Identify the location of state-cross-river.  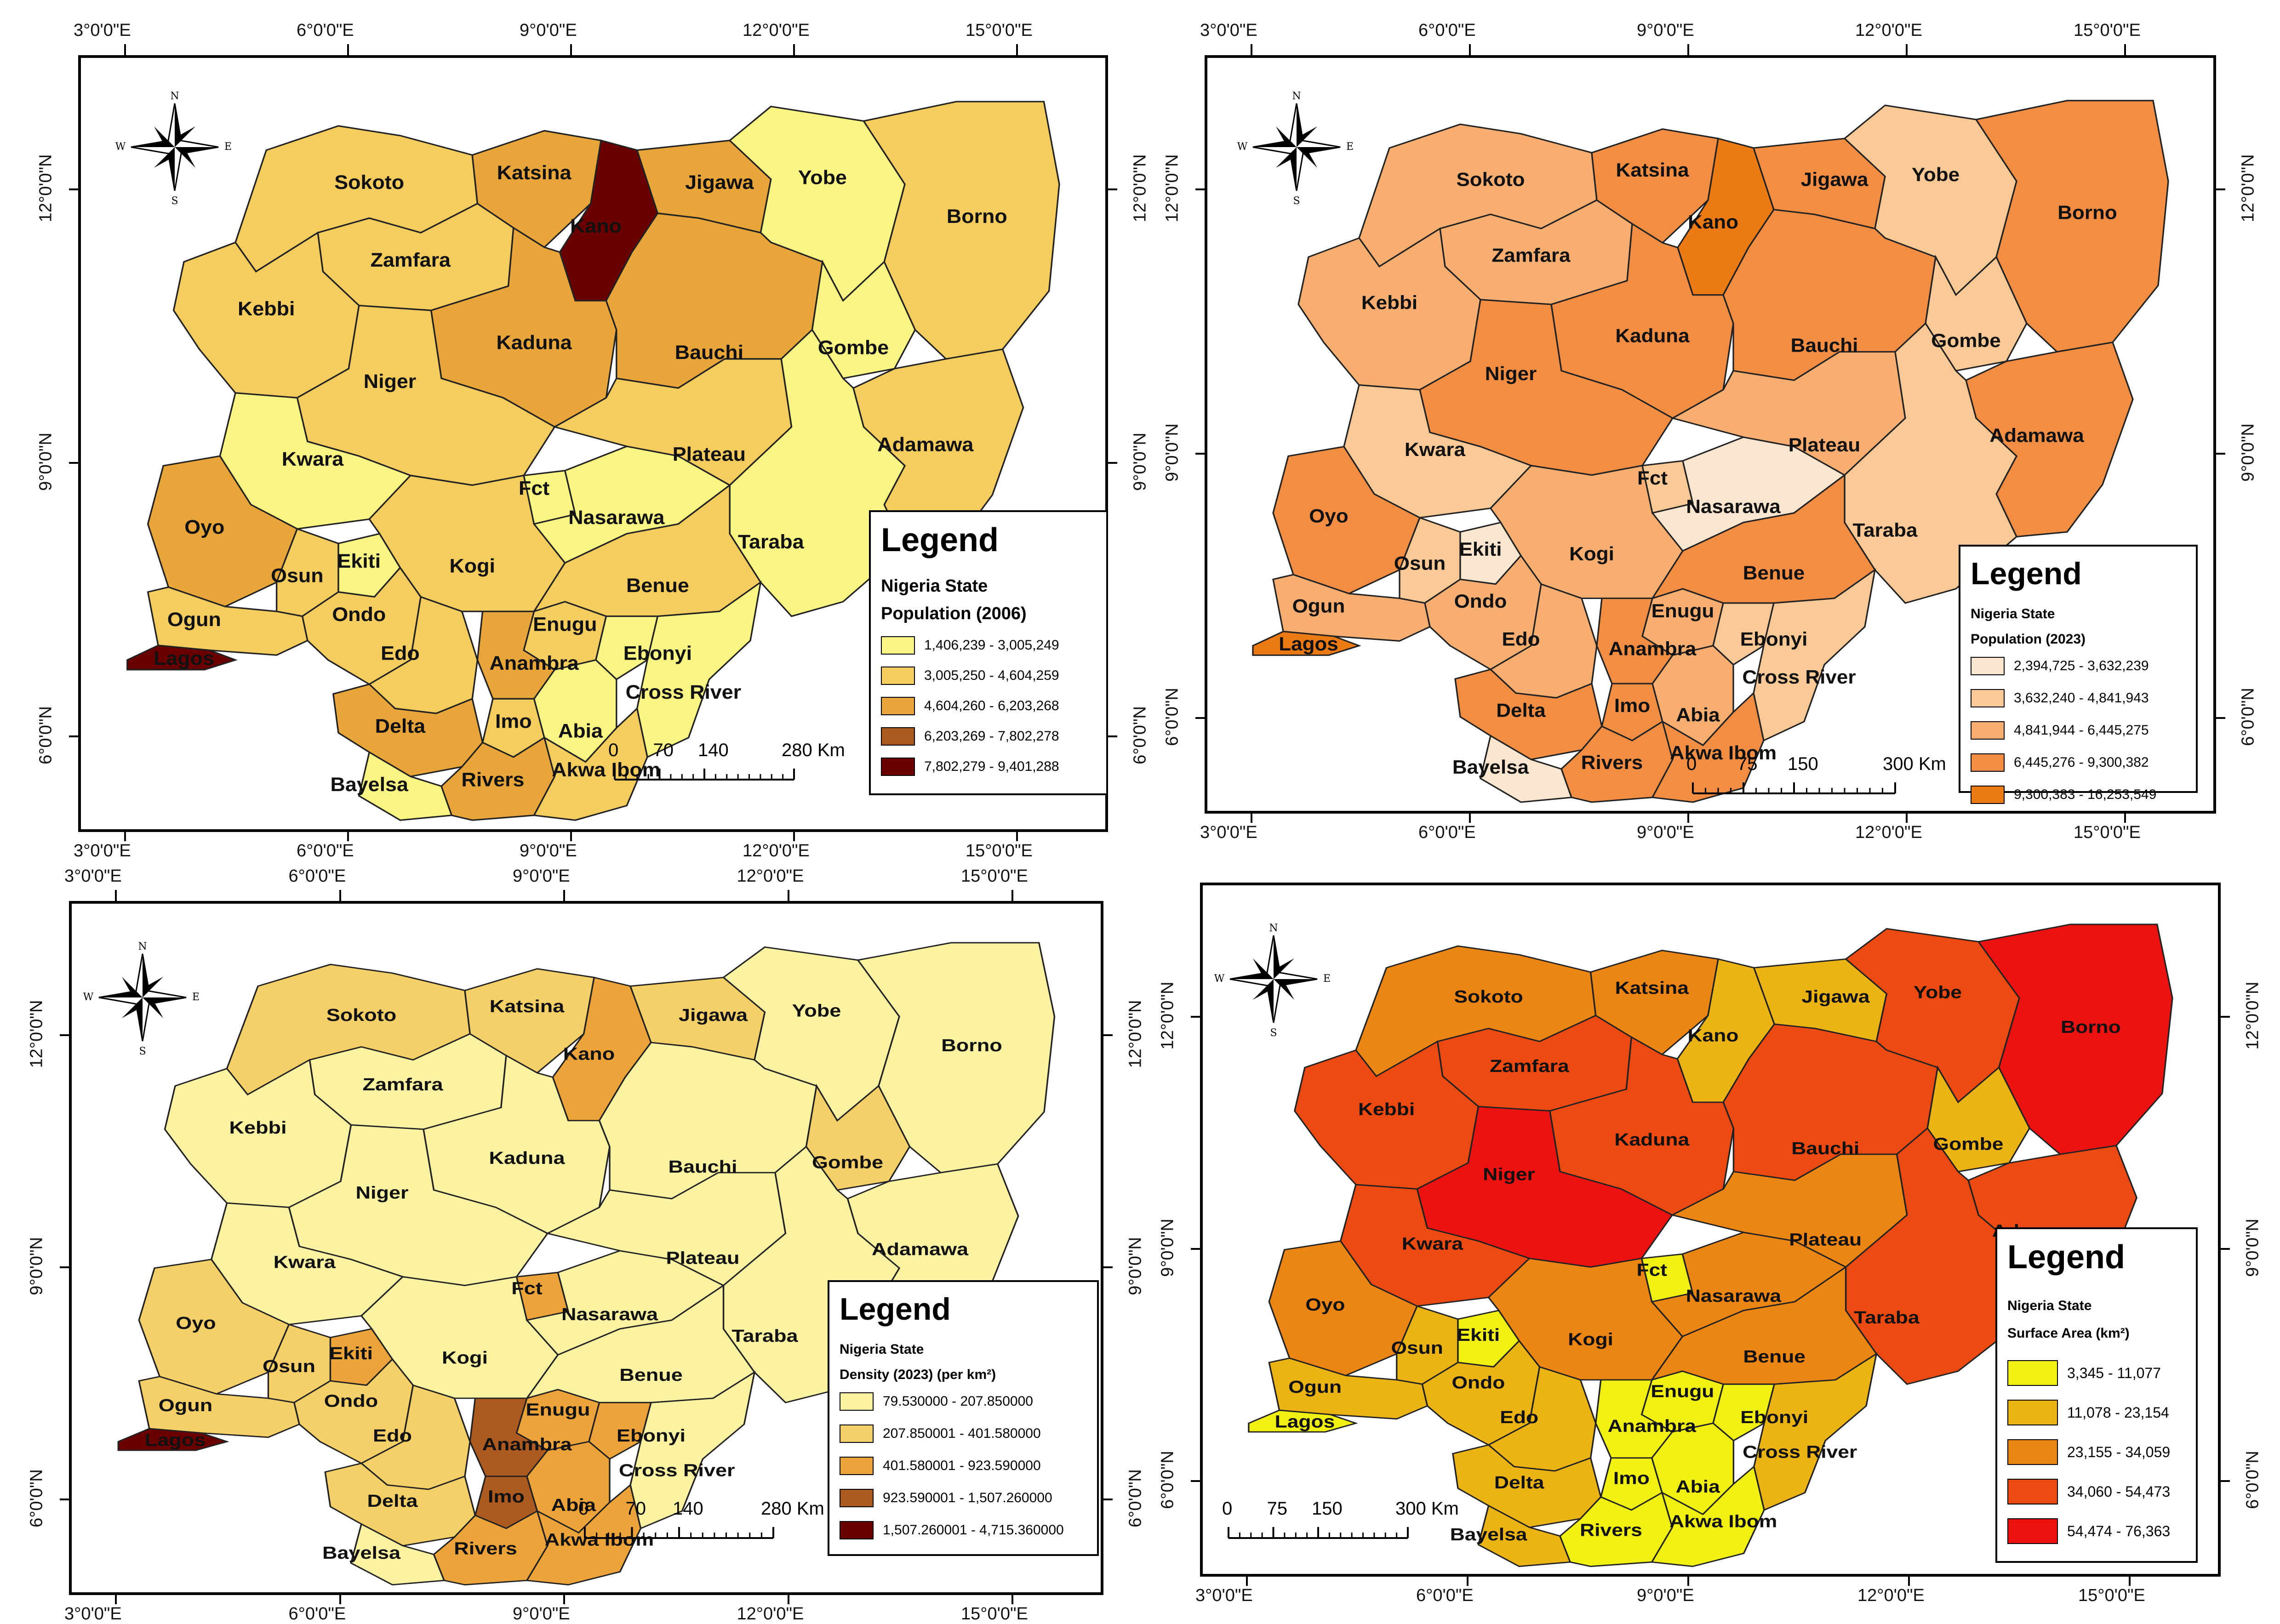
(1814, 655).